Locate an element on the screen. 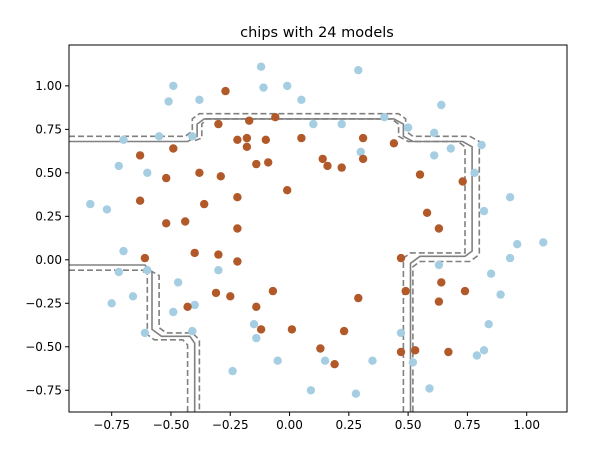 This screenshot has height=453, width=612. y-tick-label: 0.00 is located at coordinates (48, 260).